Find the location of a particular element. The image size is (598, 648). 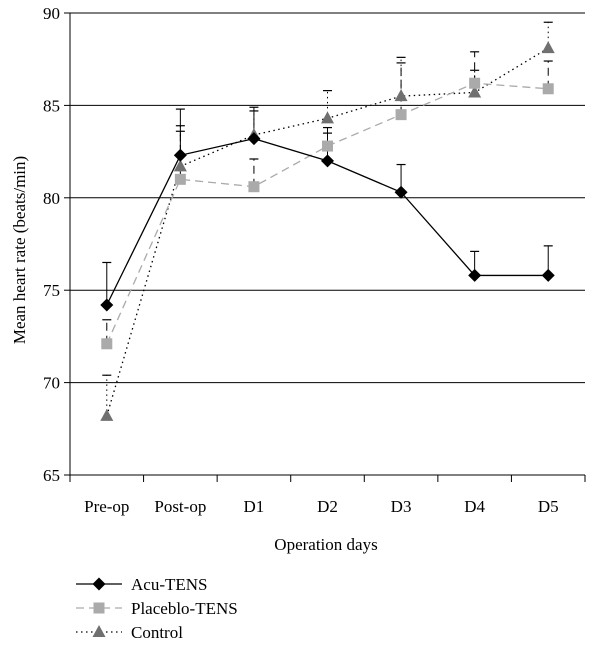

legend-item: Placeblo-TENS is located at coordinates (157, 608).